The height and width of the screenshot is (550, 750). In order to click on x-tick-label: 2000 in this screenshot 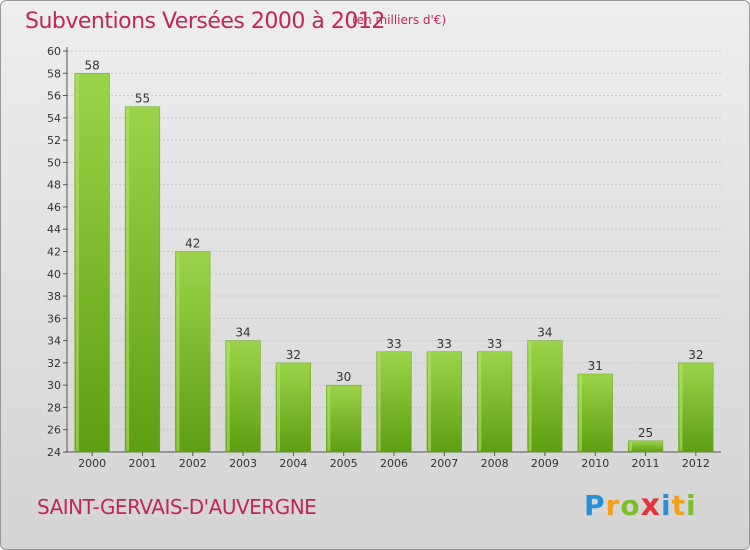, I will do `click(92, 463)`.